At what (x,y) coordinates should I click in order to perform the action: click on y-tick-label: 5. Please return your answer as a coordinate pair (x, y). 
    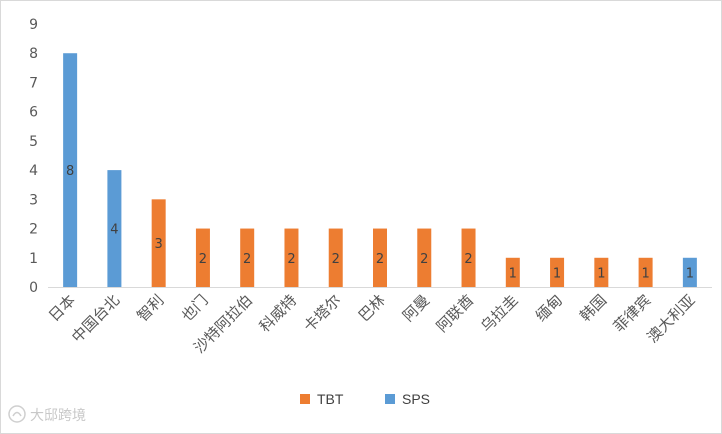
    Looking at the image, I should click on (33, 142).